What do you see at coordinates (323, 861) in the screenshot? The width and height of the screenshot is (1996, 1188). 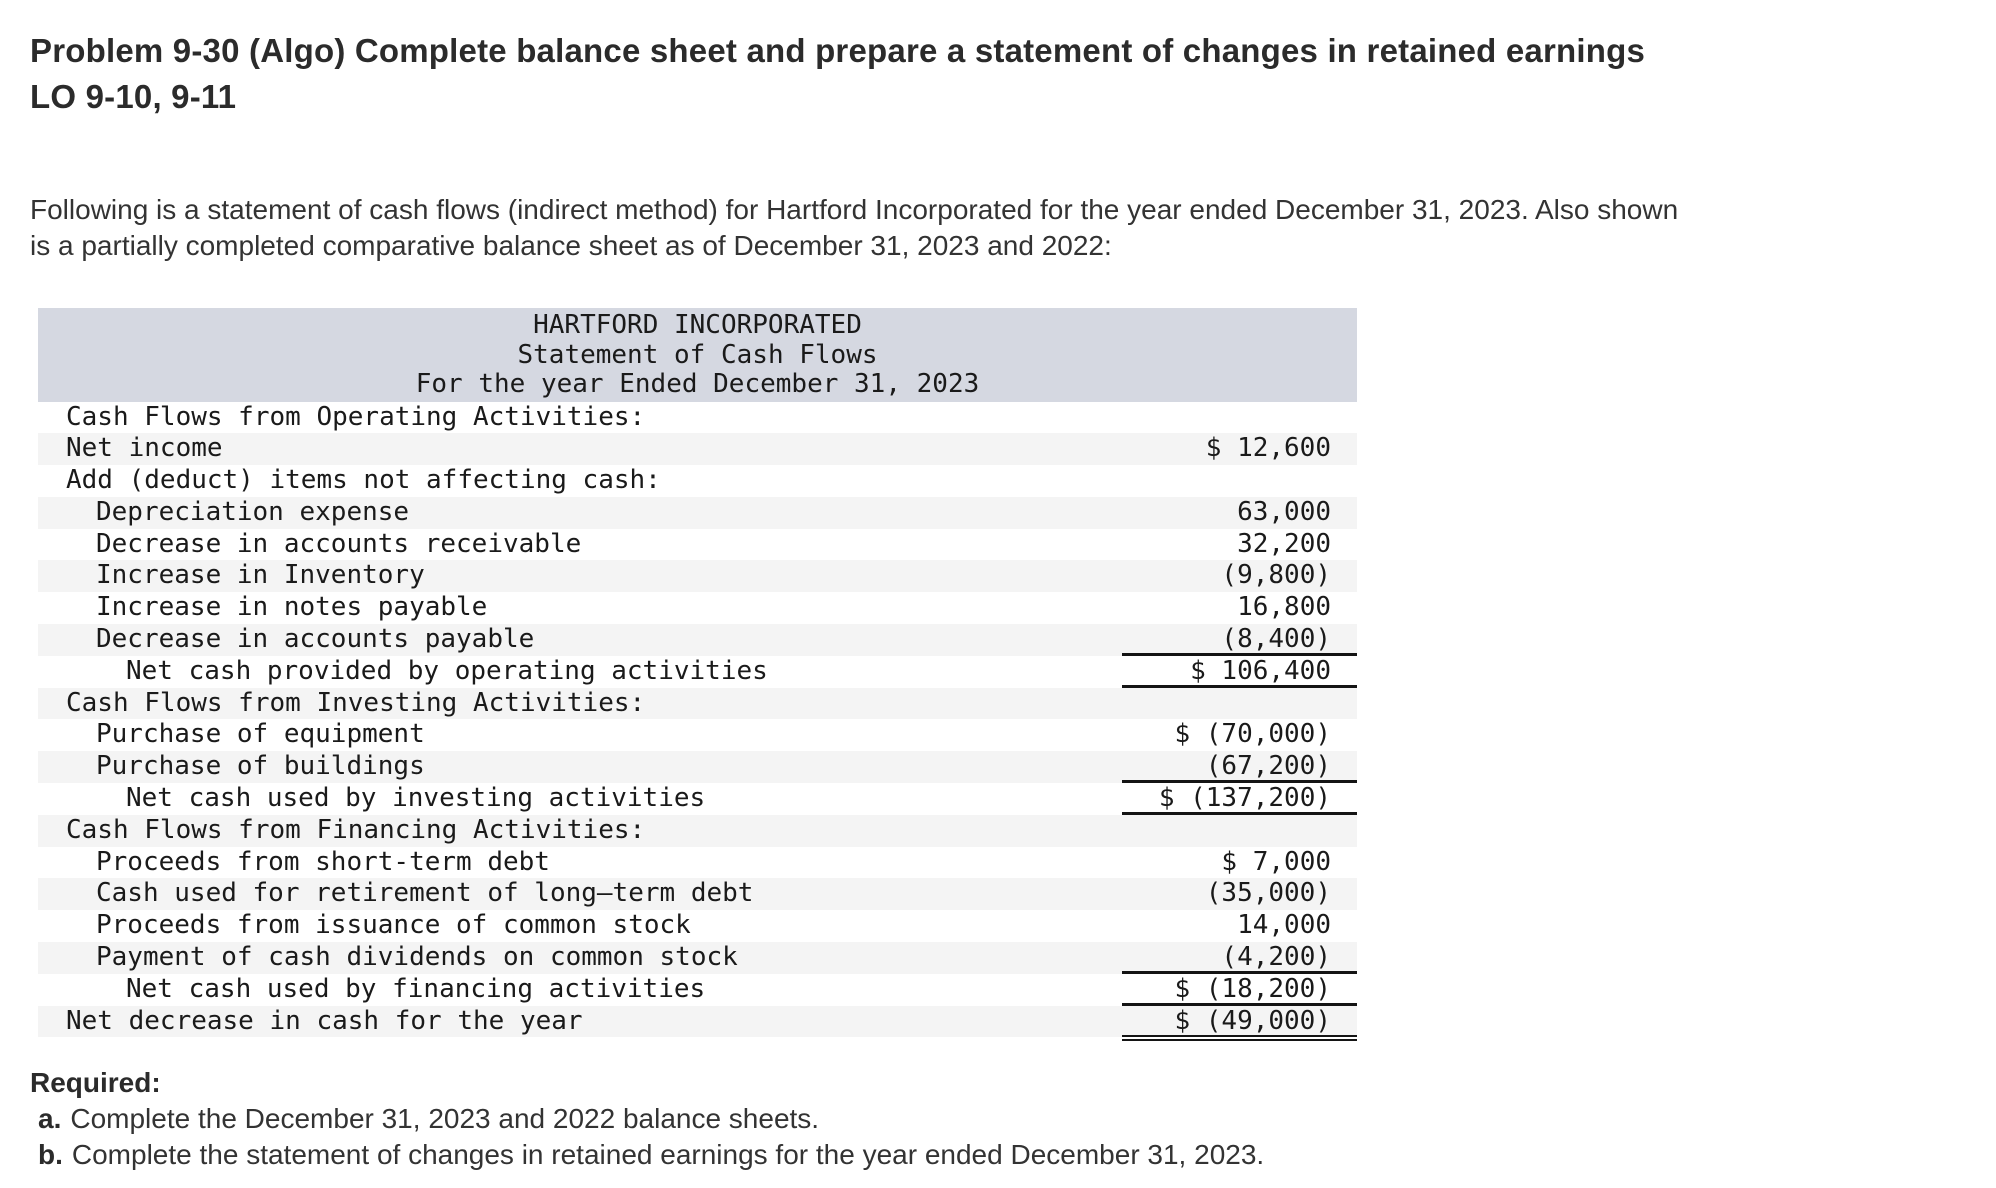 I see `row-label: Proceeds from short-term debt` at bounding box center [323, 861].